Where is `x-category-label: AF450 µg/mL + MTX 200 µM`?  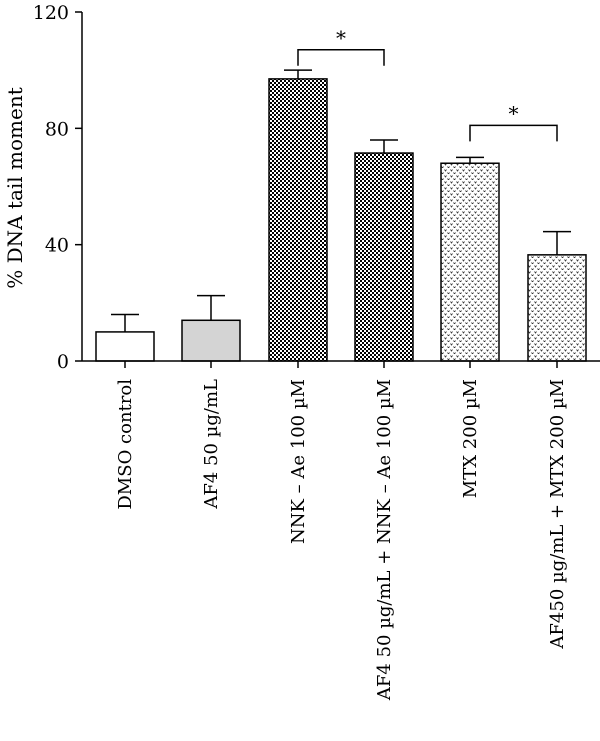
x-category-label: AF450 µg/mL + MTX 200 µM is located at coordinates (557, 514).